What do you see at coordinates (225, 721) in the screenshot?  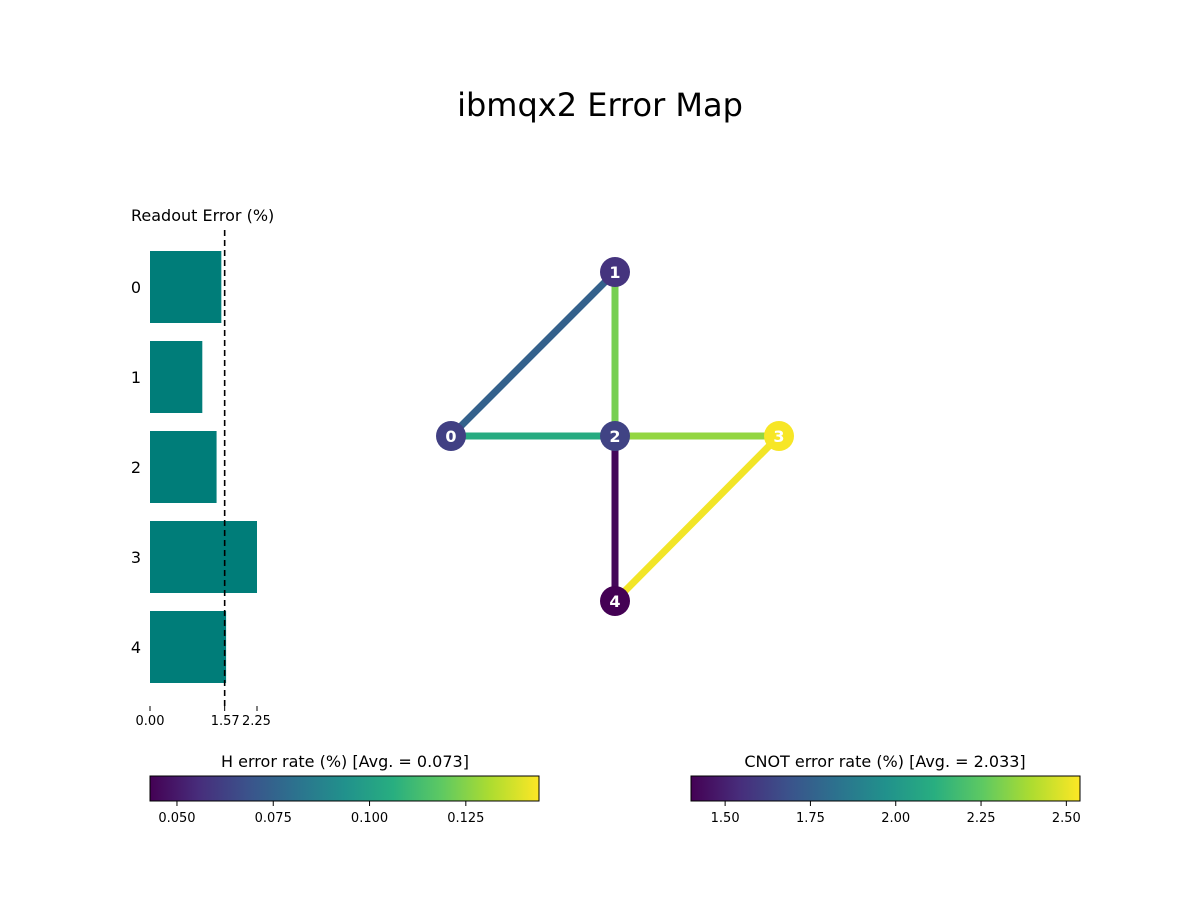 I see `readout-x-tick-label: 1.57` at bounding box center [225, 721].